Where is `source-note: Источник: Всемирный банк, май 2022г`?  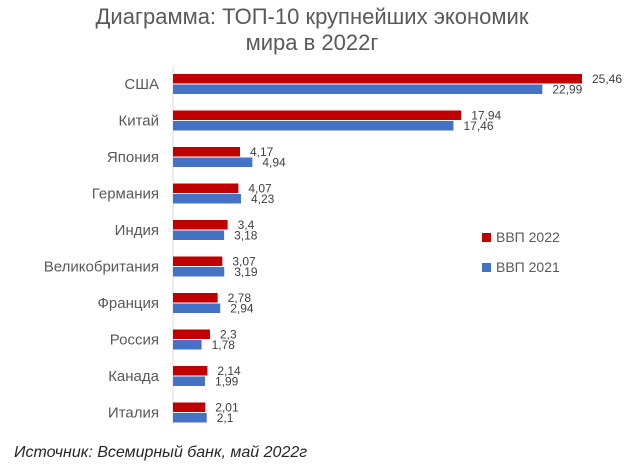
source-note: Источник: Всемирный банк, май 2022г is located at coordinates (161, 452).